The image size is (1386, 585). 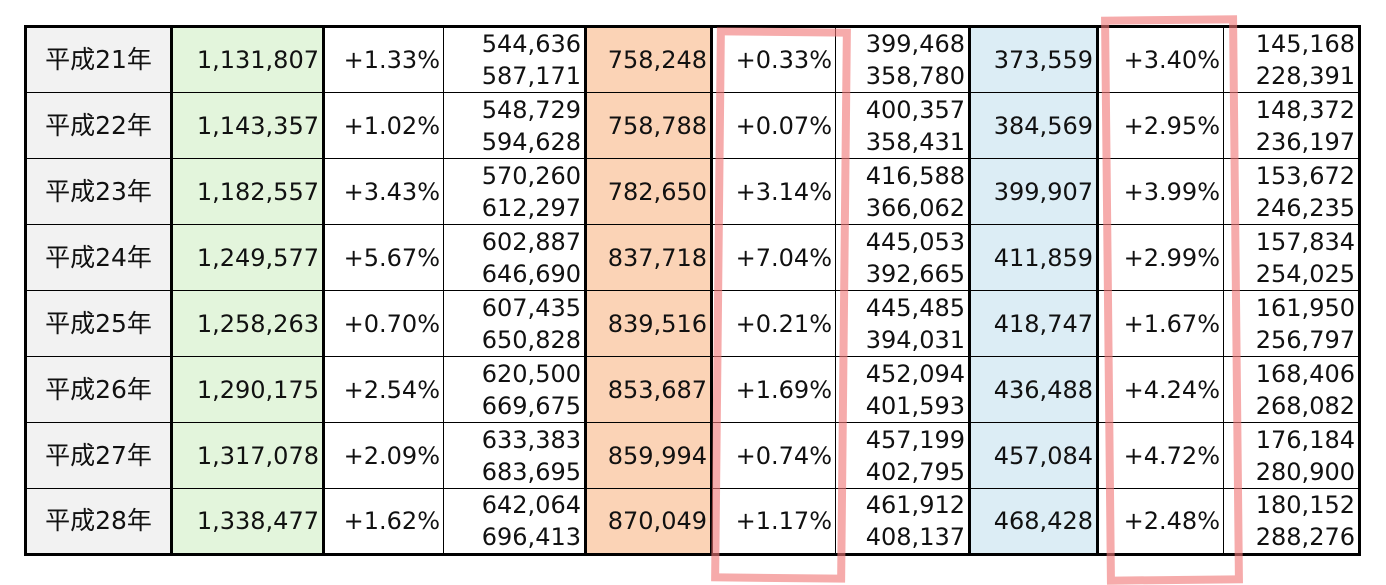 I want to click on pair1-cell: 570,260 612,297, so click(x=514, y=191).